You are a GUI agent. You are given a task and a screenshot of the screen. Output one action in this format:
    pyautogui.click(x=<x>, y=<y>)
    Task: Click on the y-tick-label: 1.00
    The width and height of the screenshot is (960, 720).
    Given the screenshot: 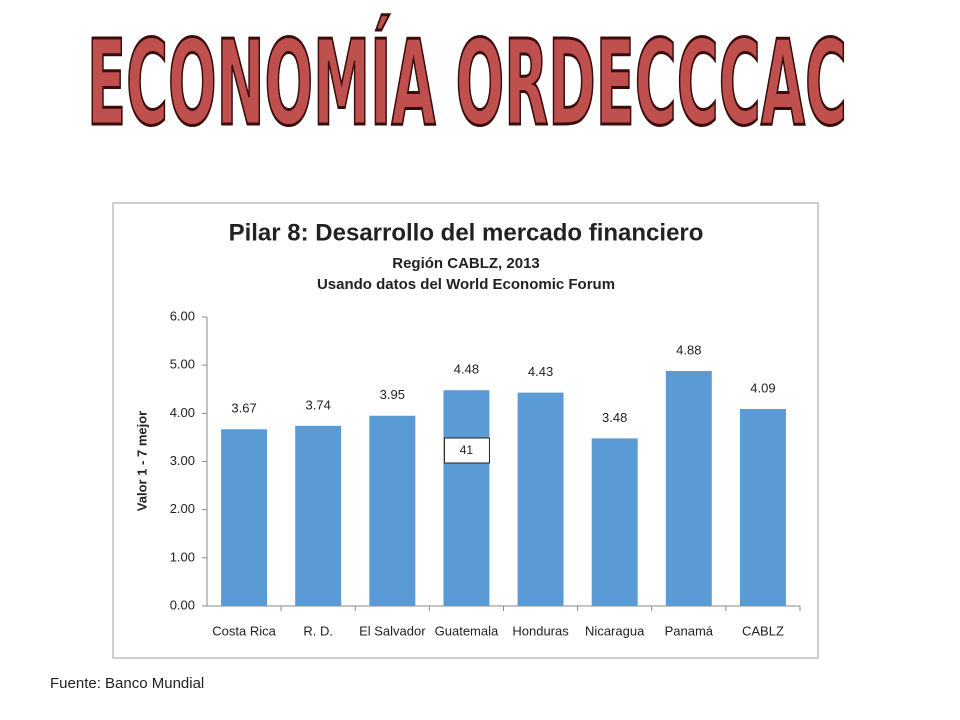 What is the action you would take?
    pyautogui.click(x=182, y=556)
    